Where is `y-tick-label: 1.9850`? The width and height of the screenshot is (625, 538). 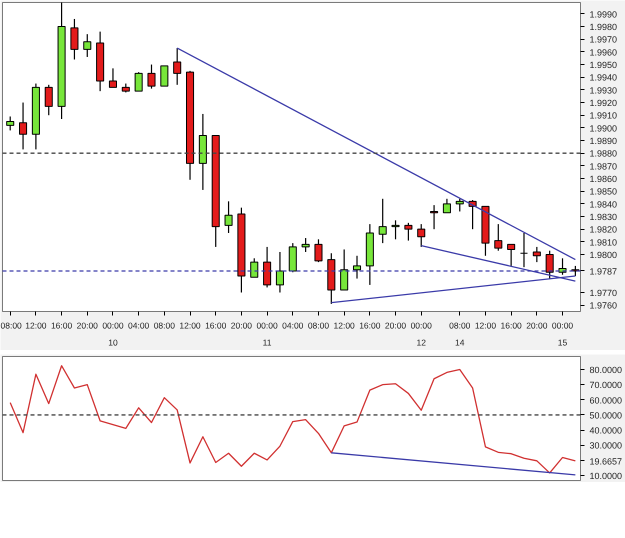 y-tick-label: 1.9850 is located at coordinates (604, 191).